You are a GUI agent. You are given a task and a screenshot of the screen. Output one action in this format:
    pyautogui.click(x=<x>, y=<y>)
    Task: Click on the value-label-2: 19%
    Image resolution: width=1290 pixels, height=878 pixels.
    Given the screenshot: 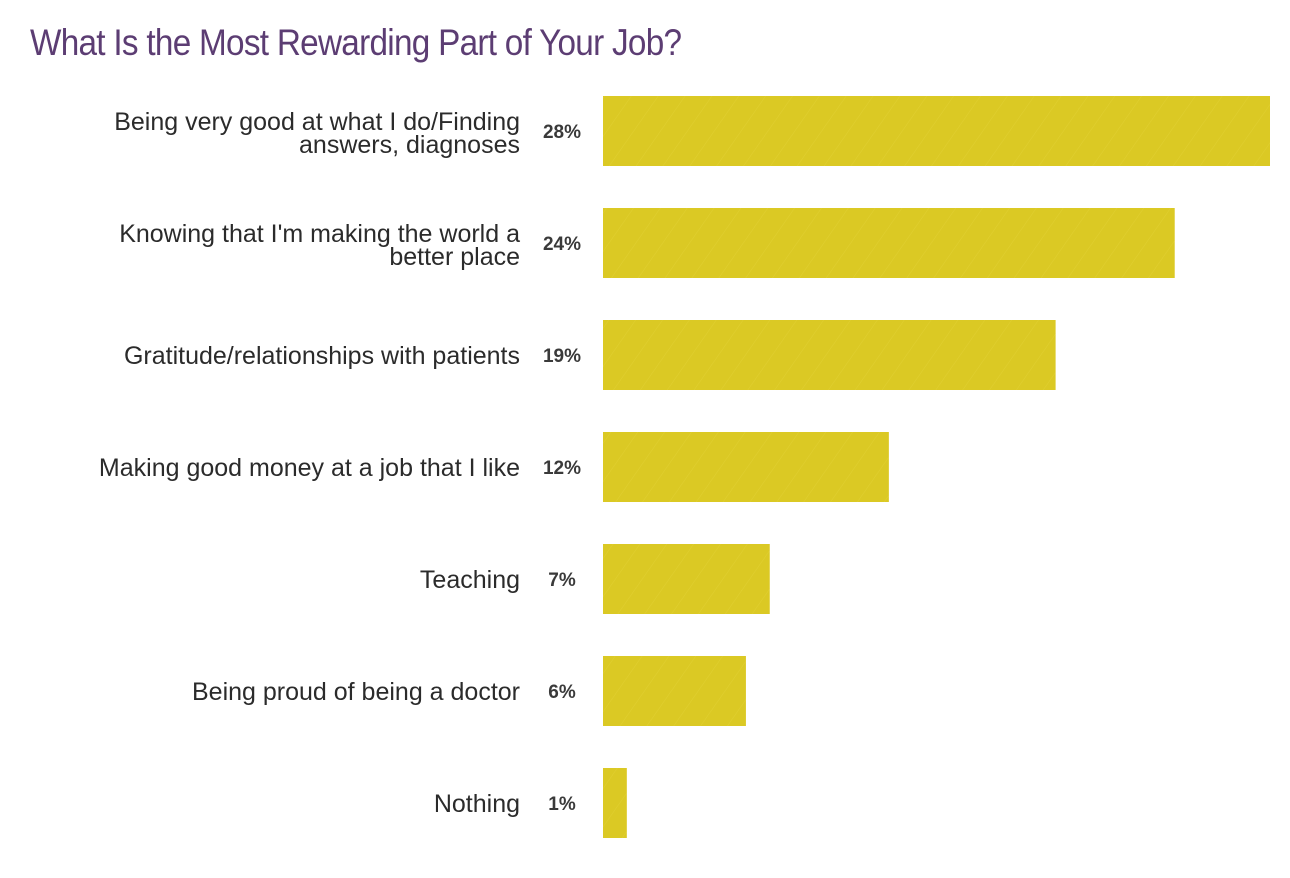 What is the action you would take?
    pyautogui.click(x=562, y=356)
    